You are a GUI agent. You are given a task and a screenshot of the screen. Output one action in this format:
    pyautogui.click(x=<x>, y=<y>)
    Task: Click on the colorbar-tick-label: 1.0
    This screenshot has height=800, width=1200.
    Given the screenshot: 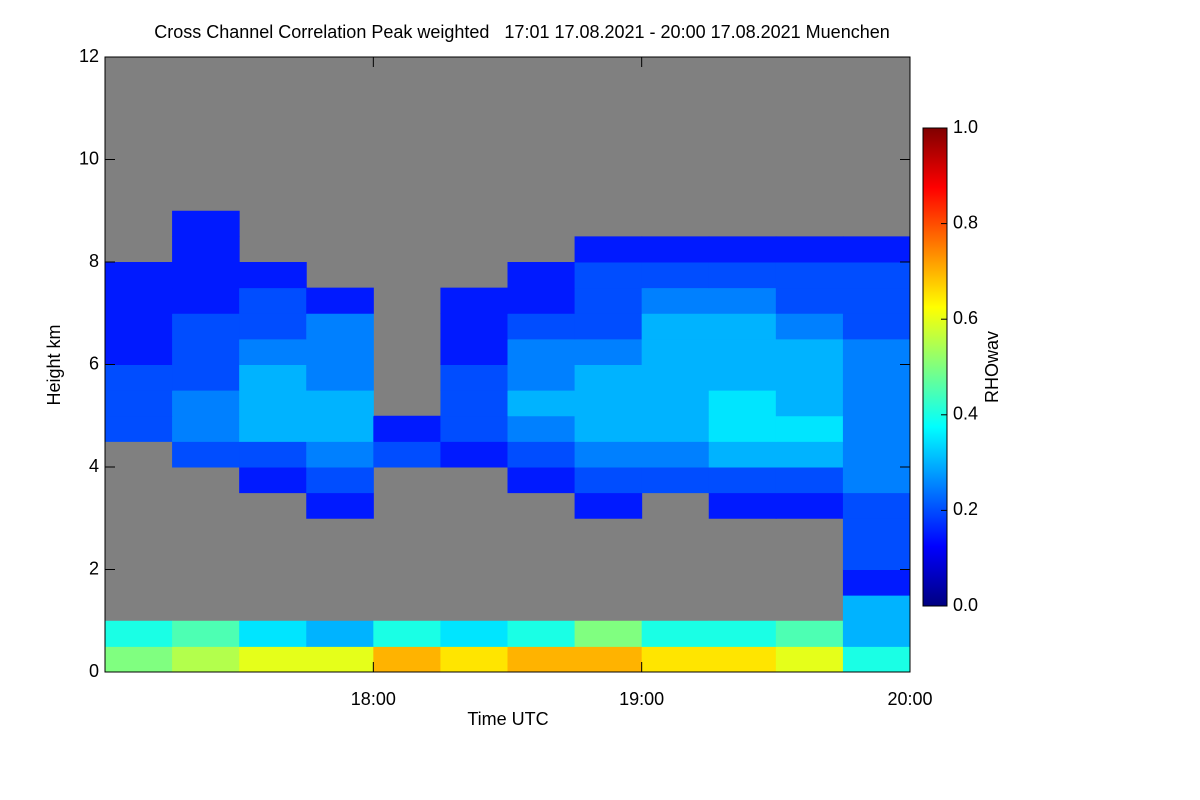 What is the action you would take?
    pyautogui.click(x=965, y=127)
    